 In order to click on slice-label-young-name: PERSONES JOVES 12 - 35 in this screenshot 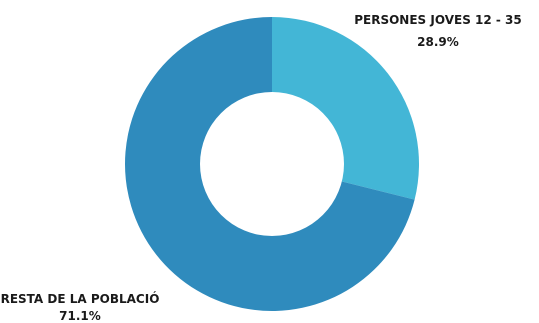, I will do `click(438, 20)`.